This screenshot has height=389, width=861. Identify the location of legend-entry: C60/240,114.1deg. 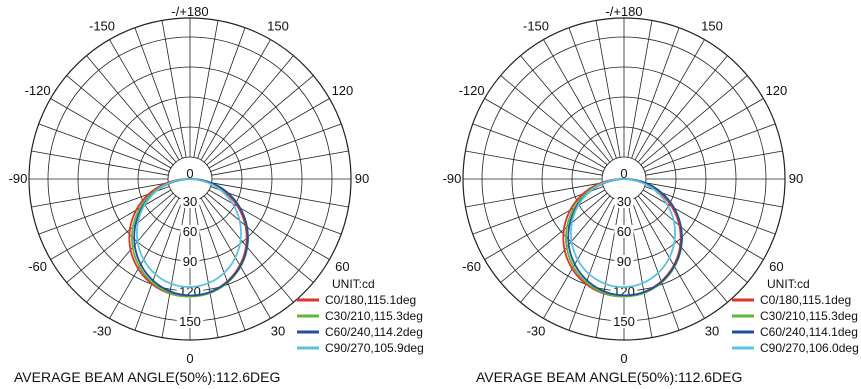
(809, 332).